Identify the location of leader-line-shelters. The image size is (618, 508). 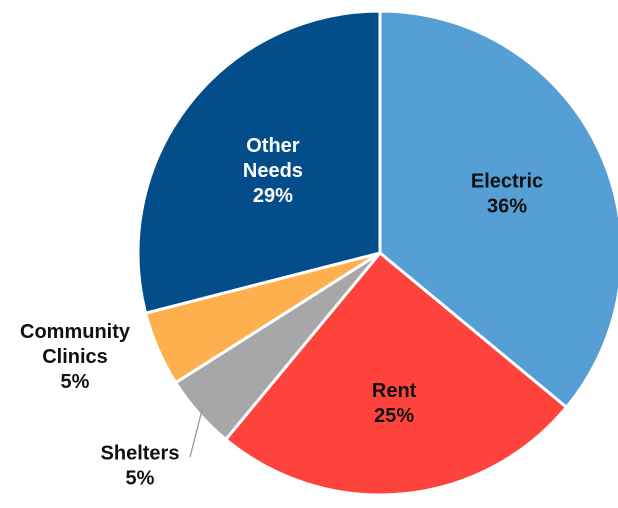
(196, 433).